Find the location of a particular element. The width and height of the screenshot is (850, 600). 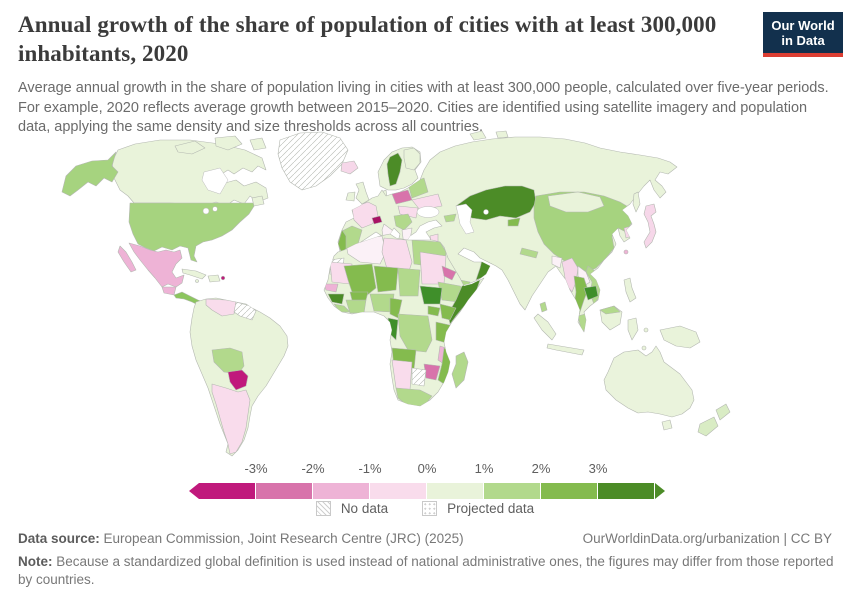

country-south-africa is located at coordinates (414, 396).